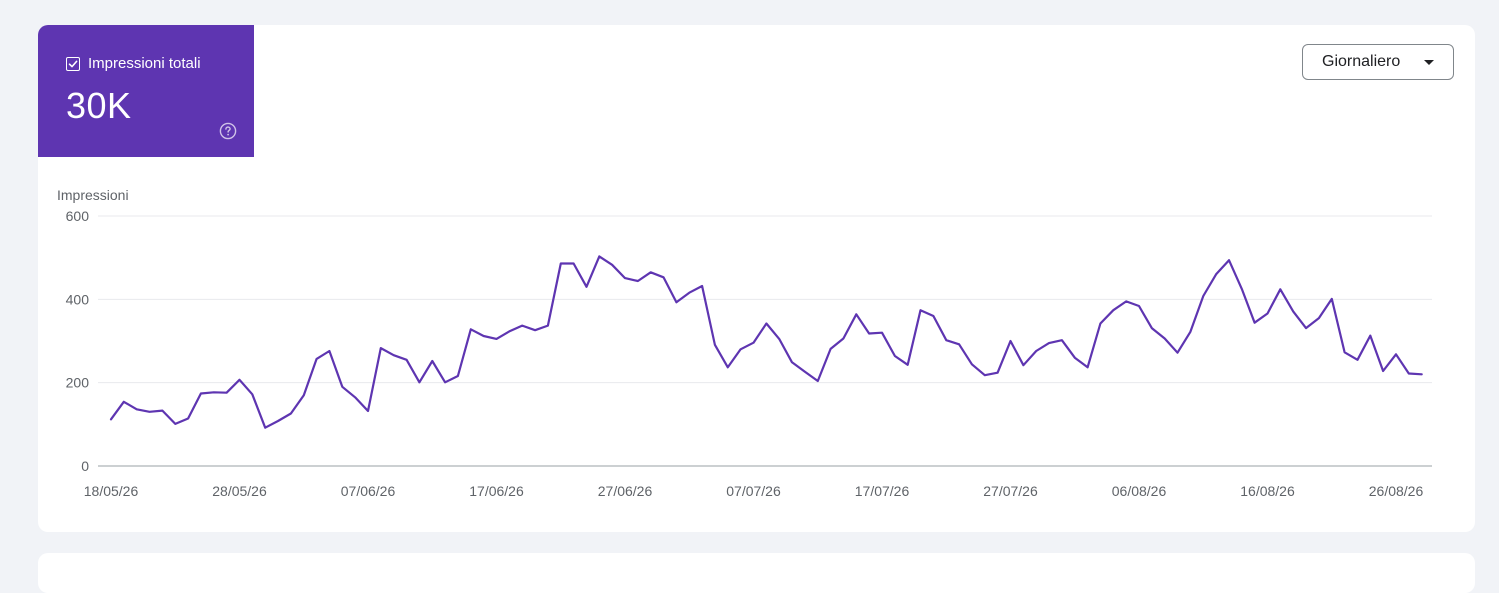 The width and height of the screenshot is (1499, 593). Describe the element at coordinates (228, 131) in the screenshot. I see `help-circle-icon` at that location.